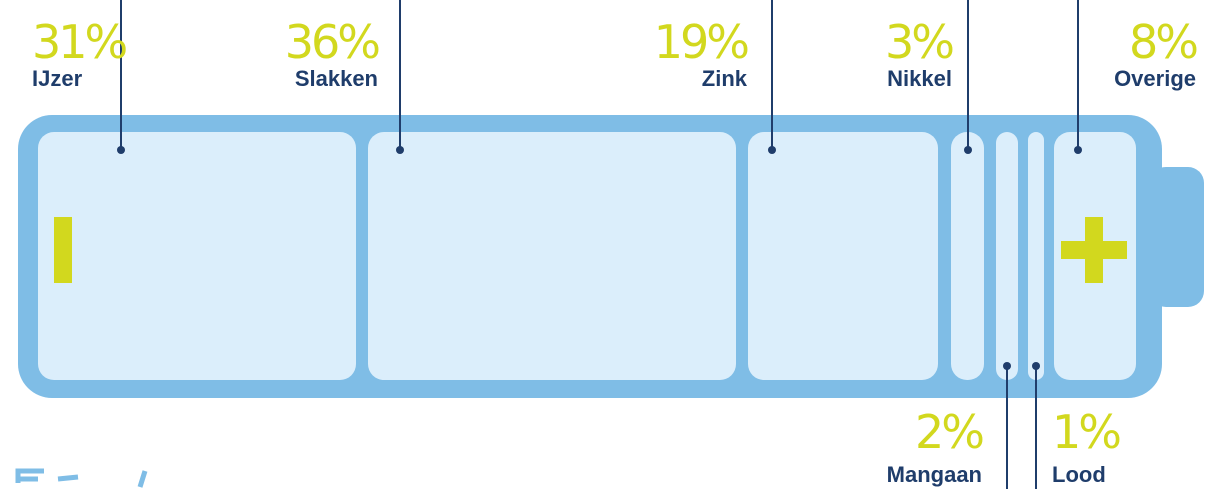 This screenshot has width=1205, height=489. What do you see at coordinates (1079, 474) in the screenshot?
I see `category-label-lood: Lood` at bounding box center [1079, 474].